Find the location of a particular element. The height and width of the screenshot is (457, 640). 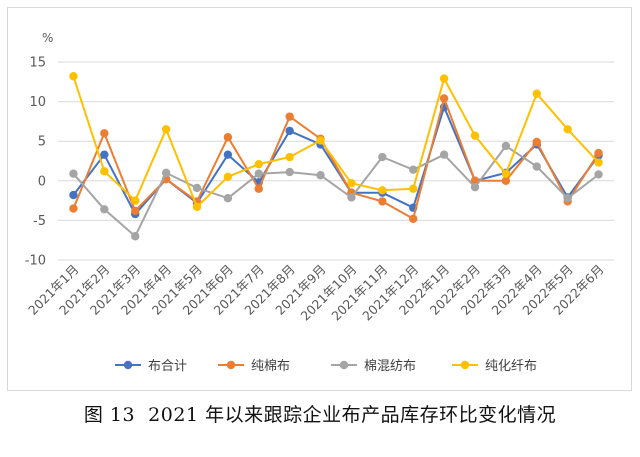

legend-item: 棉混纺布 is located at coordinates (373, 366).